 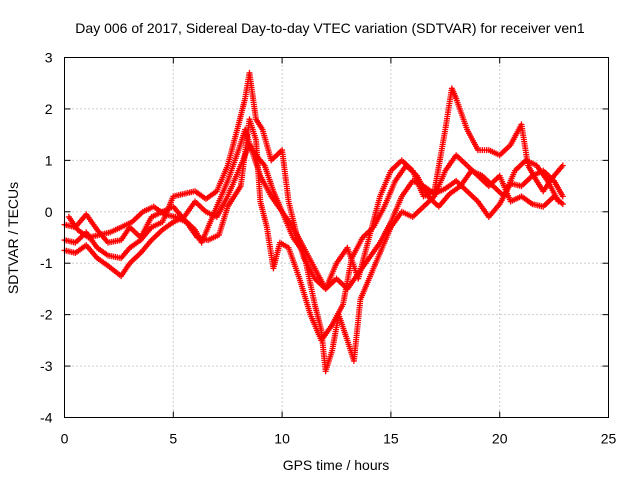 I want to click on y-tick-label: 2, so click(x=49, y=109).